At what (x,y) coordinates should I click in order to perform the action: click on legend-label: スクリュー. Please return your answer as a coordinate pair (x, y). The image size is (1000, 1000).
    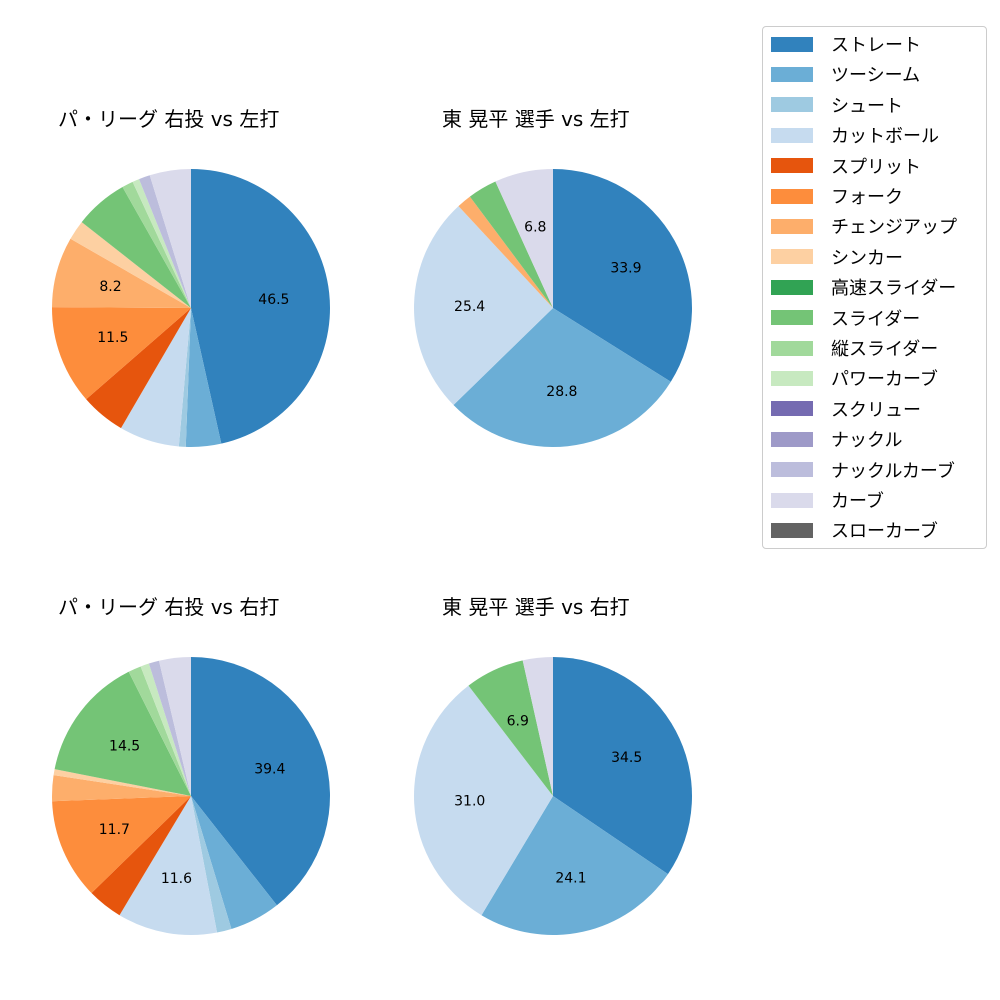
    Looking at the image, I should click on (876, 410).